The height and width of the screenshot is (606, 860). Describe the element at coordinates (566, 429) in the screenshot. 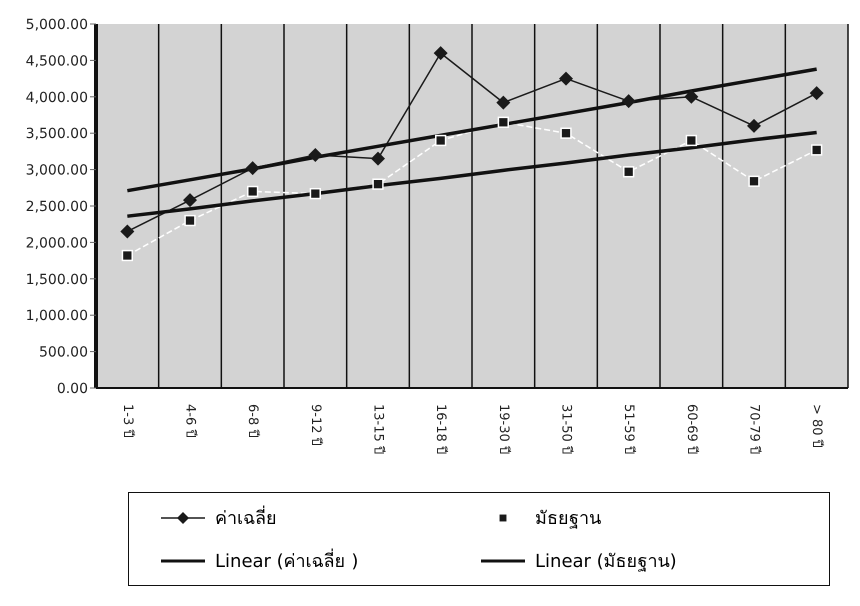

I see `x-tick-label: 31-50 ปี` at that location.